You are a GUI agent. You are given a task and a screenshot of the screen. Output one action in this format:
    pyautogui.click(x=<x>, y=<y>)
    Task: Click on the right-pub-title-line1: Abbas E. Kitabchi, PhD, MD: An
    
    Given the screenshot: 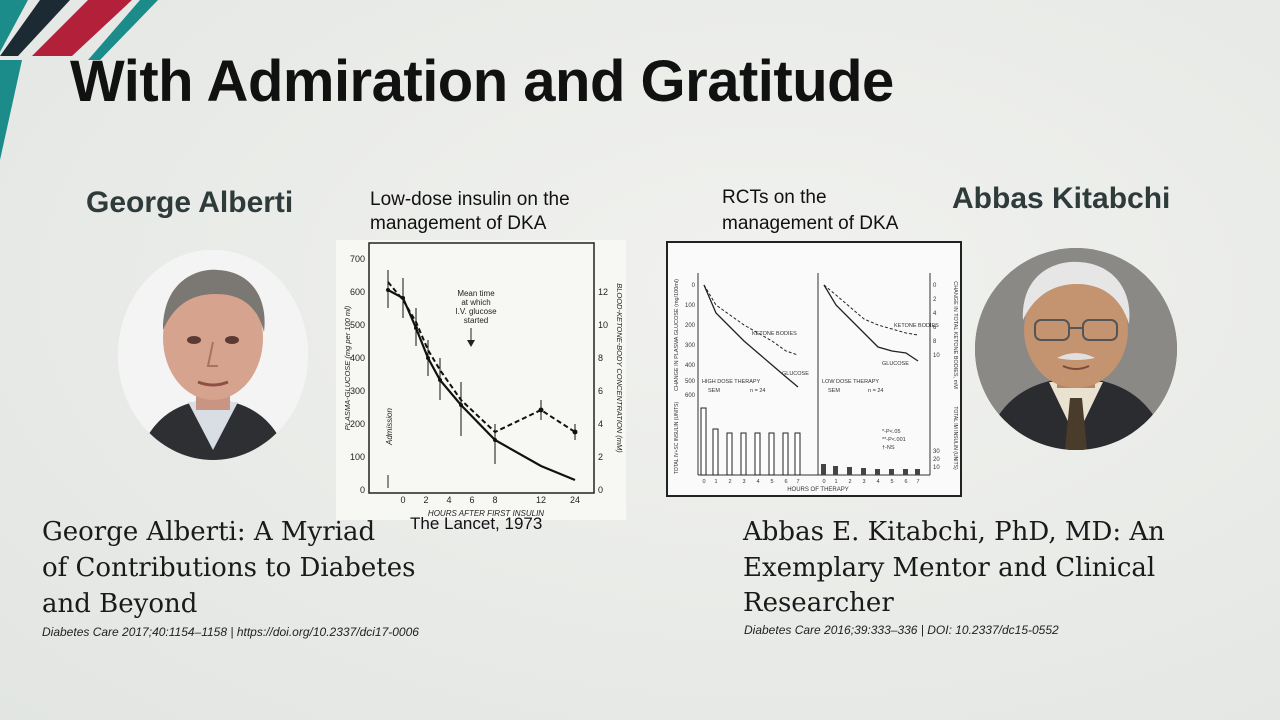 What is the action you would take?
    pyautogui.click(x=954, y=532)
    